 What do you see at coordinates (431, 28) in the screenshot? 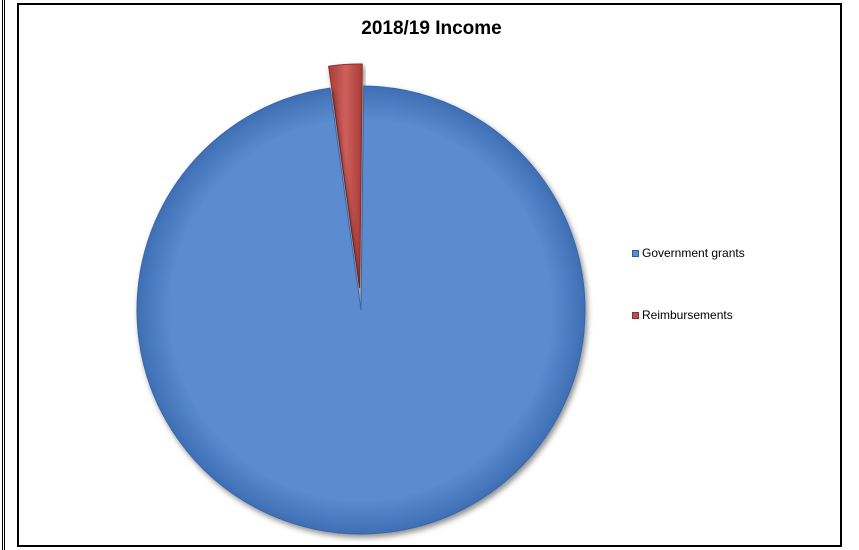
I see `chart-title: 2018/19 Income` at bounding box center [431, 28].